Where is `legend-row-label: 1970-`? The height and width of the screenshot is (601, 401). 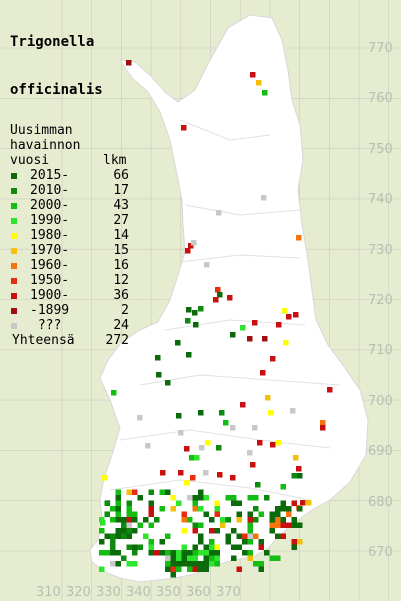 legend-row-label: 1970- is located at coordinates (50, 250).